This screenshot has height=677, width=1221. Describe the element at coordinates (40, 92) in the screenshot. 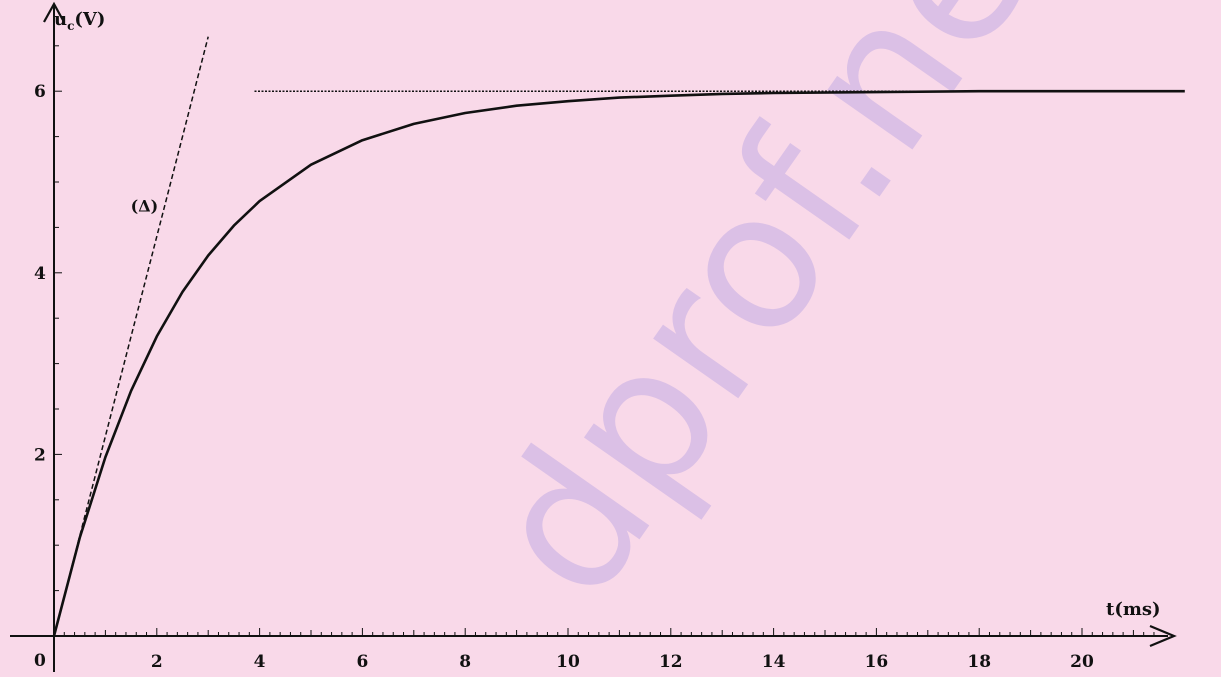

I see `y-tick-label: 6` at that location.